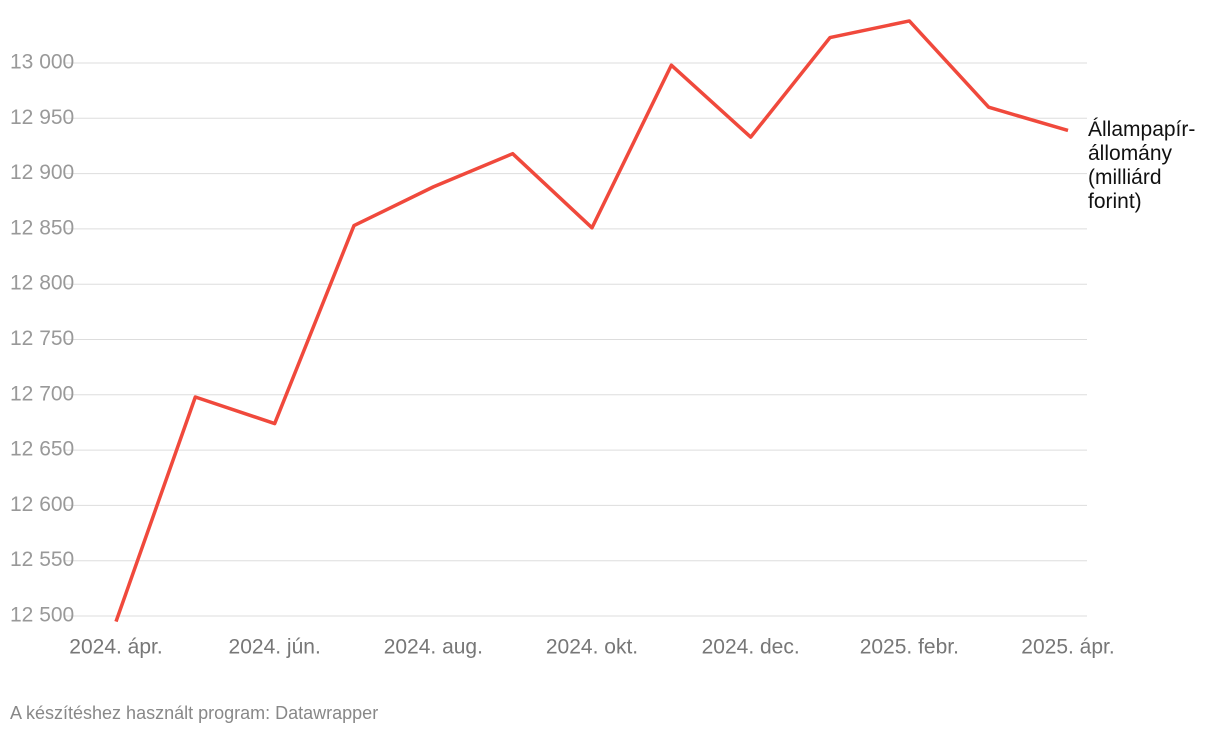 This screenshot has height=738, width=1220. Describe the element at coordinates (275, 647) in the screenshot. I see `x-tick-label: 2024. jún.` at that location.